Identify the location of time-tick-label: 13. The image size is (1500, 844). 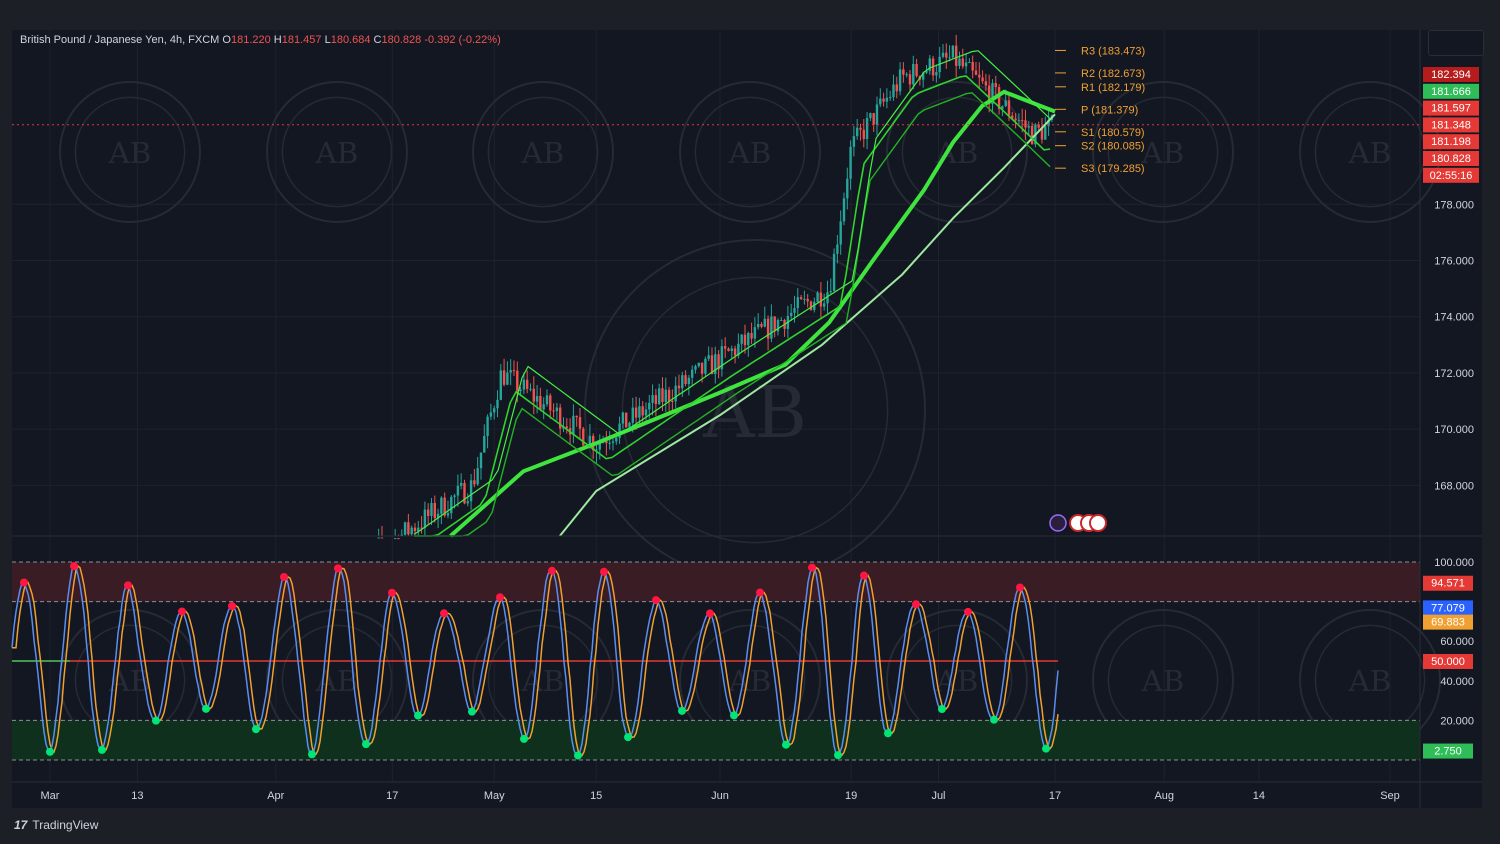
(137, 796).